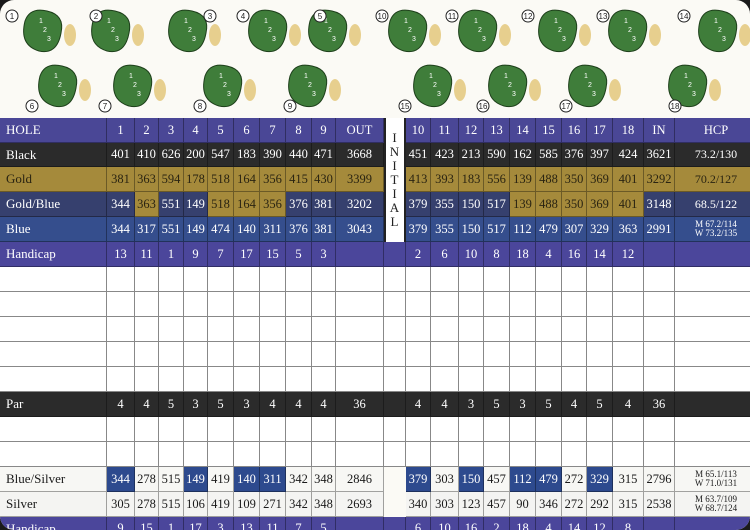 The width and height of the screenshot is (750, 530). What do you see at coordinates (147, 179) in the screenshot?
I see `cell-gold: 363` at bounding box center [147, 179].